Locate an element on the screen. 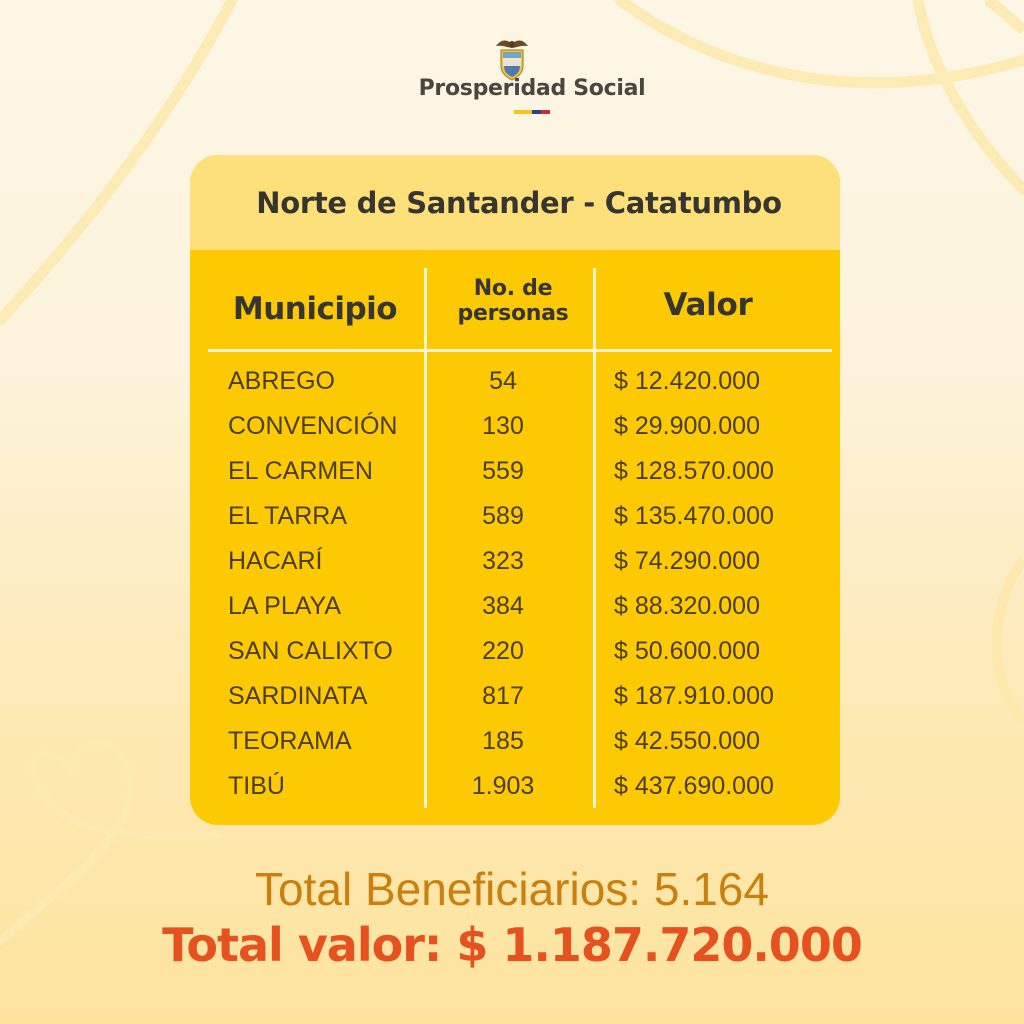 This screenshot has height=1024, width=1024. cell-municipio: CONVENCIÓN is located at coordinates (313, 426).